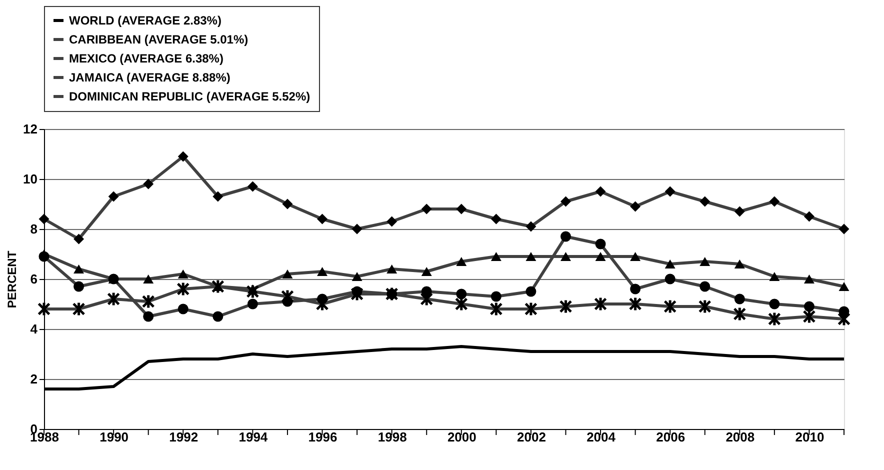 Image resolution: width=884 pixels, height=470 pixels. I want to click on y-tick-label: 12, so click(30, 129).